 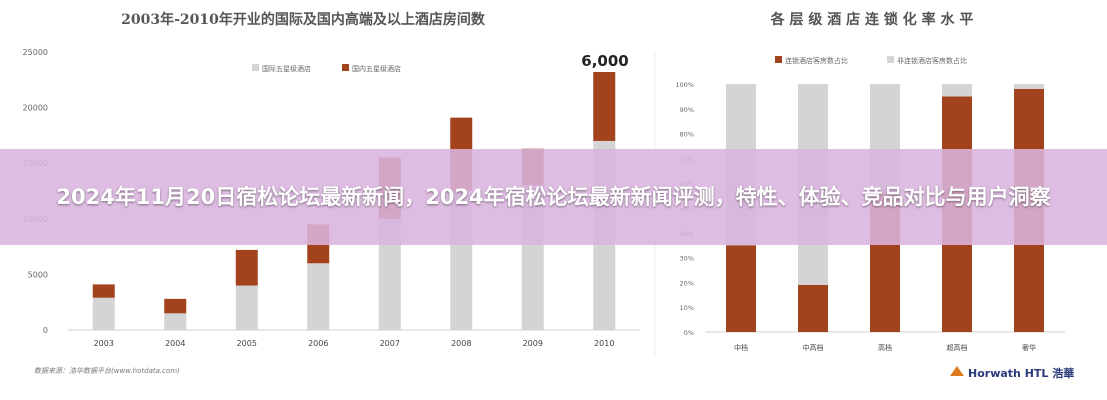 I want to click on right-y-tick-label: 100%, so click(x=684, y=85).